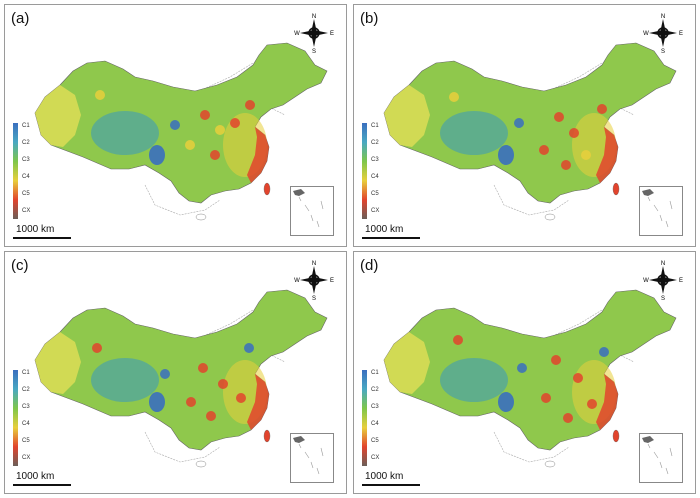  Describe the element at coordinates (15, 418) in the screenshot. I see `legend-colorbar` at that location.